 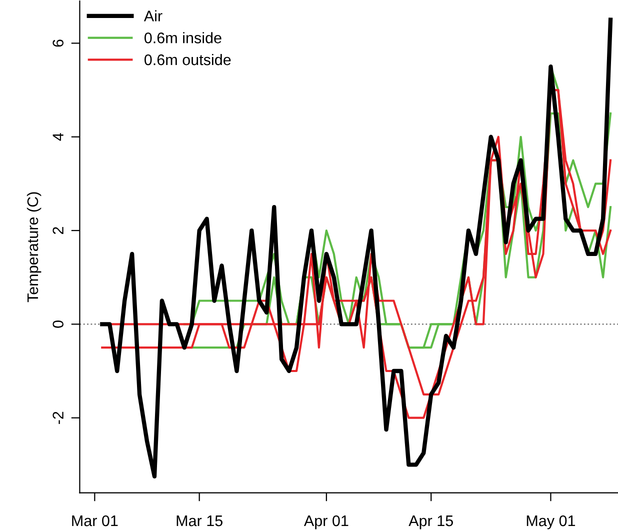 I want to click on x-tick-label: Apr 15, so click(x=430, y=523).